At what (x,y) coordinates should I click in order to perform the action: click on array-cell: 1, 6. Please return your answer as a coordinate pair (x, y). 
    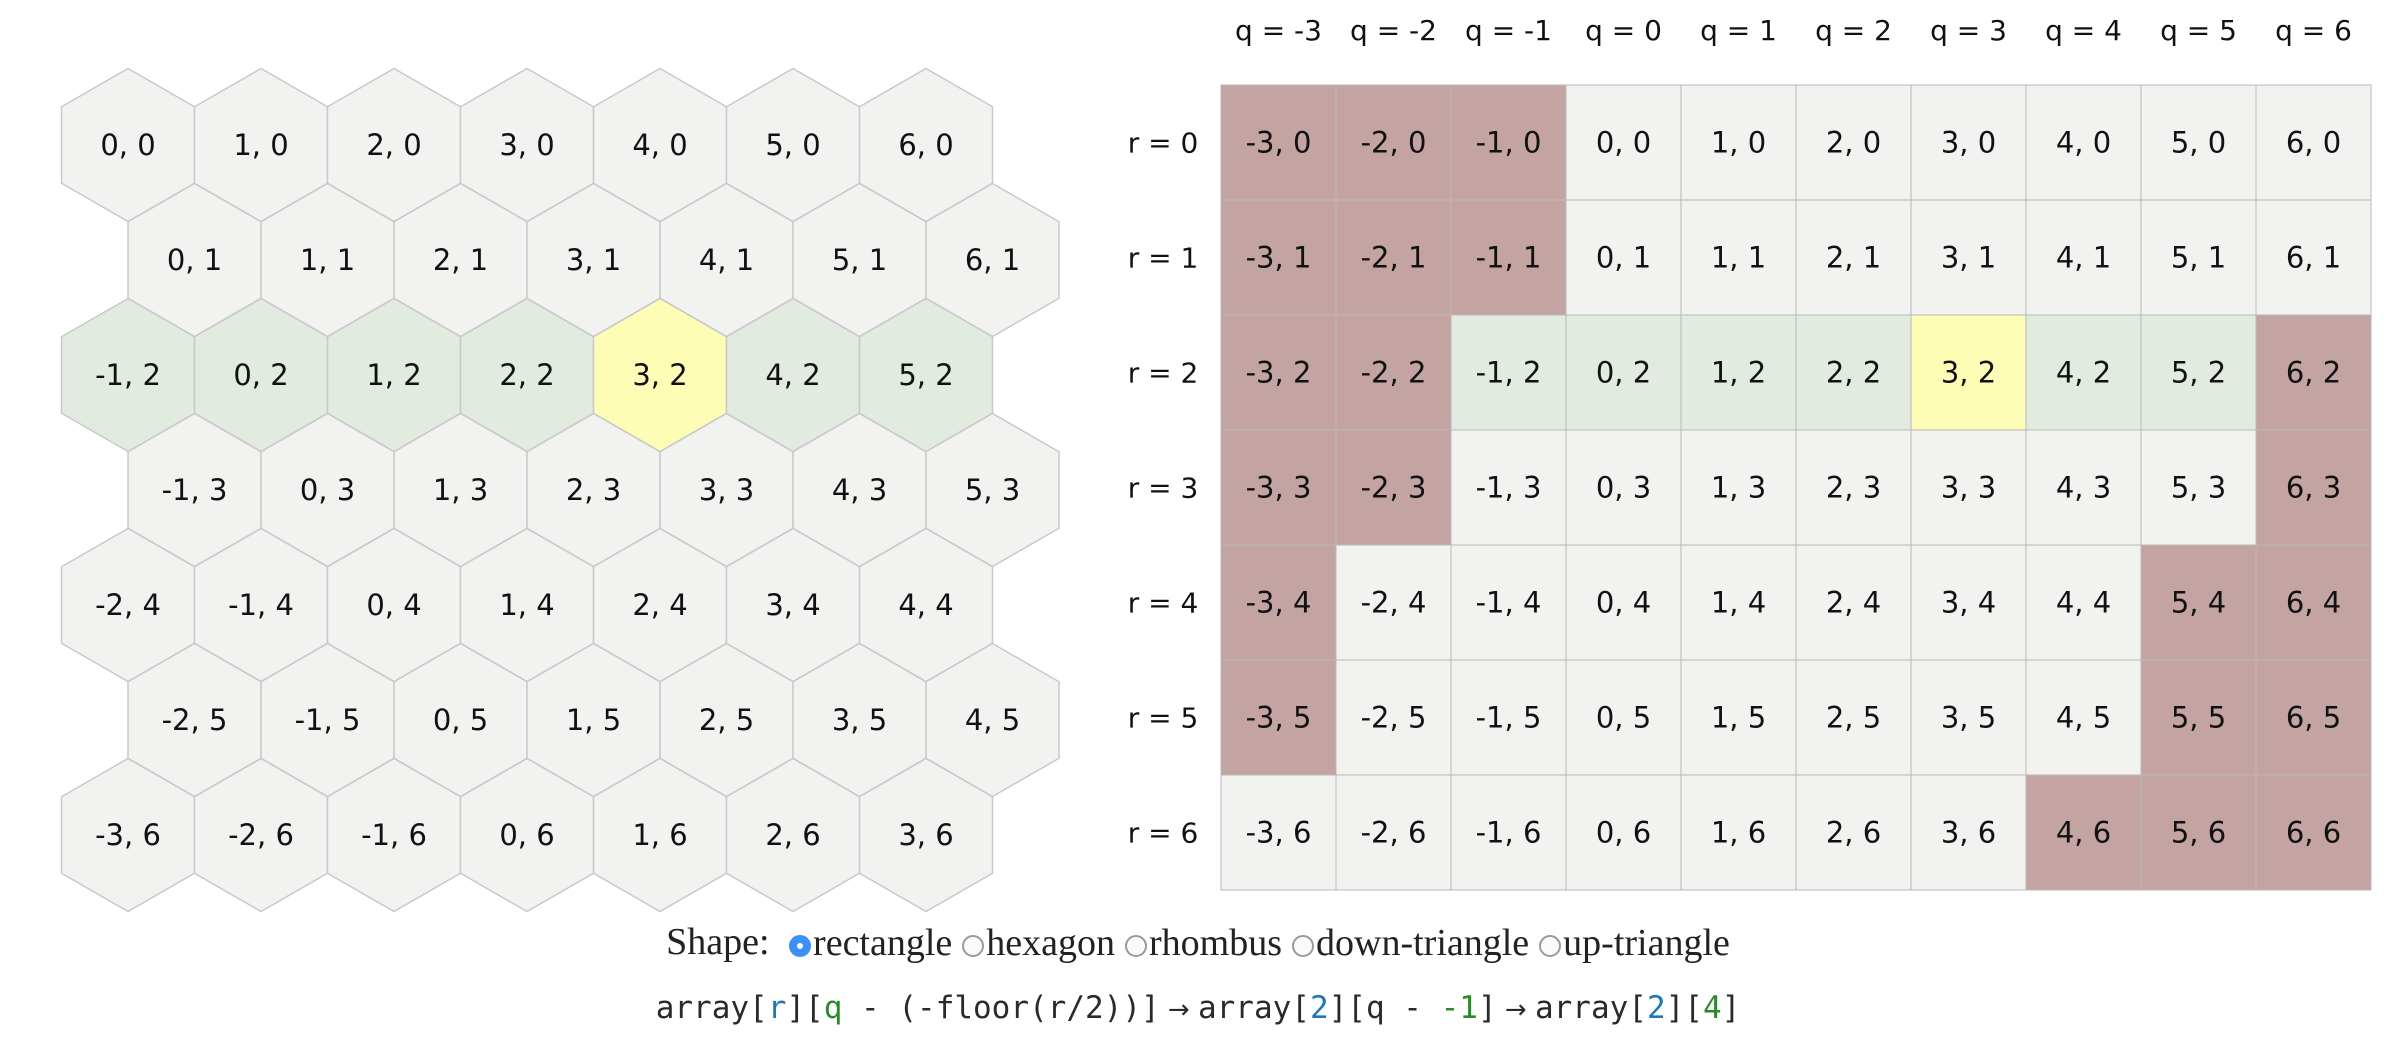
    Looking at the image, I should click on (1738, 832).